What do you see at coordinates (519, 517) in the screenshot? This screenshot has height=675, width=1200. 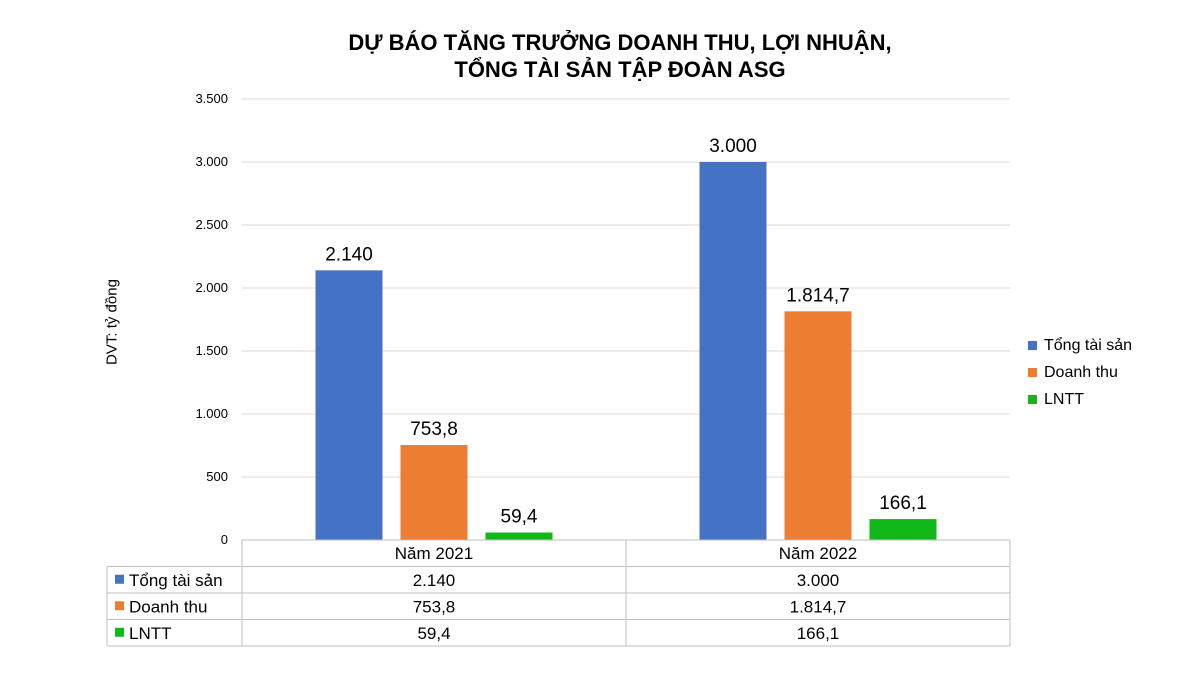 I see `data-label: 59,4` at bounding box center [519, 517].